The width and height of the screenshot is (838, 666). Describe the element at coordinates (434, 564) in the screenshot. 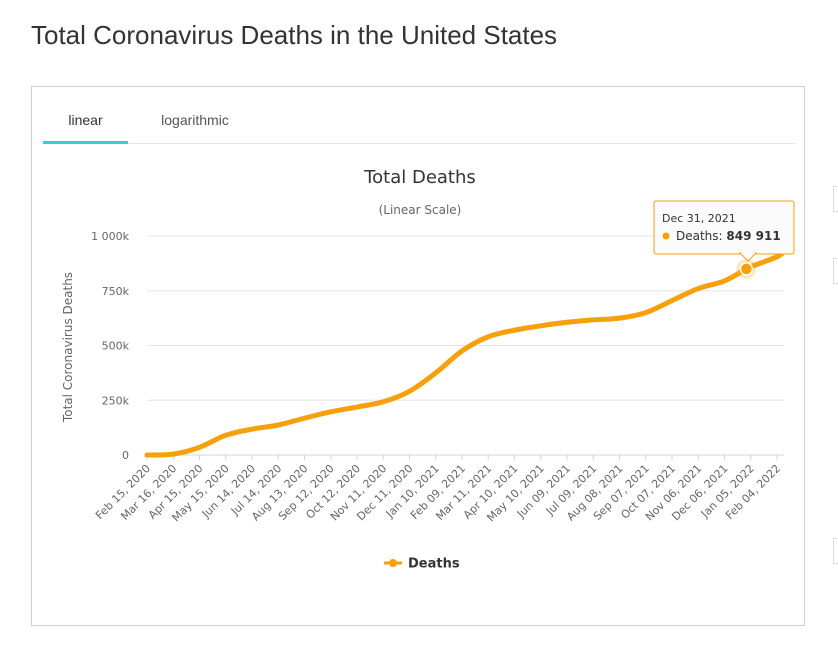

I see `legend-label: Deaths` at that location.